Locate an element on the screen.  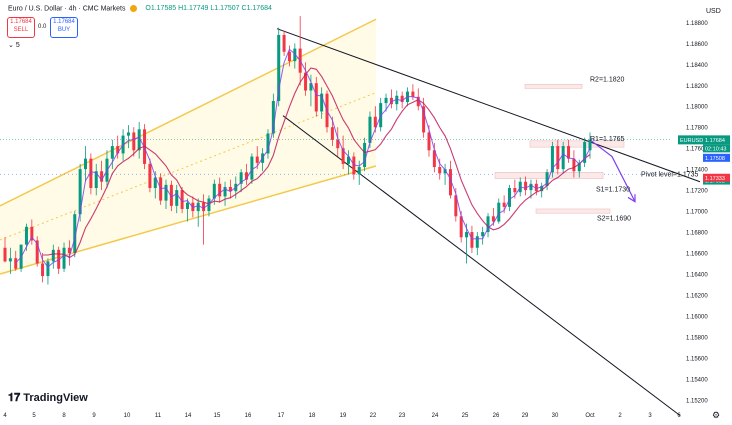
interval-label: ⌄ 5 is located at coordinates (14, 45).